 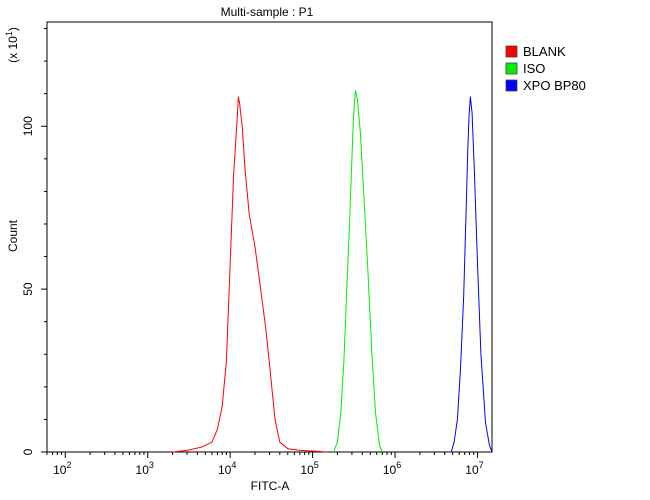 I want to click on y-multiplier-open: (x 10, so click(x=13, y=49).